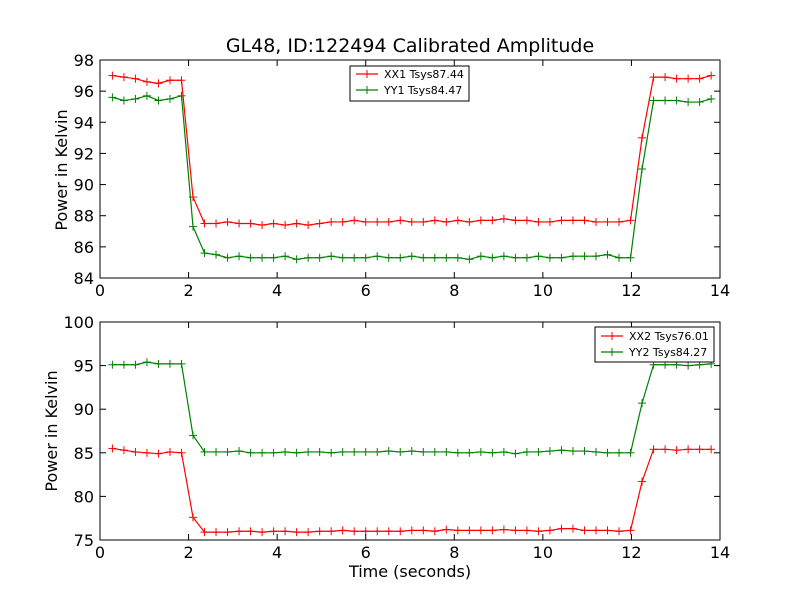  What do you see at coordinates (100, 552) in the screenshot?
I see `bottom-chart-x-tick-label-0: 0` at bounding box center [100, 552].